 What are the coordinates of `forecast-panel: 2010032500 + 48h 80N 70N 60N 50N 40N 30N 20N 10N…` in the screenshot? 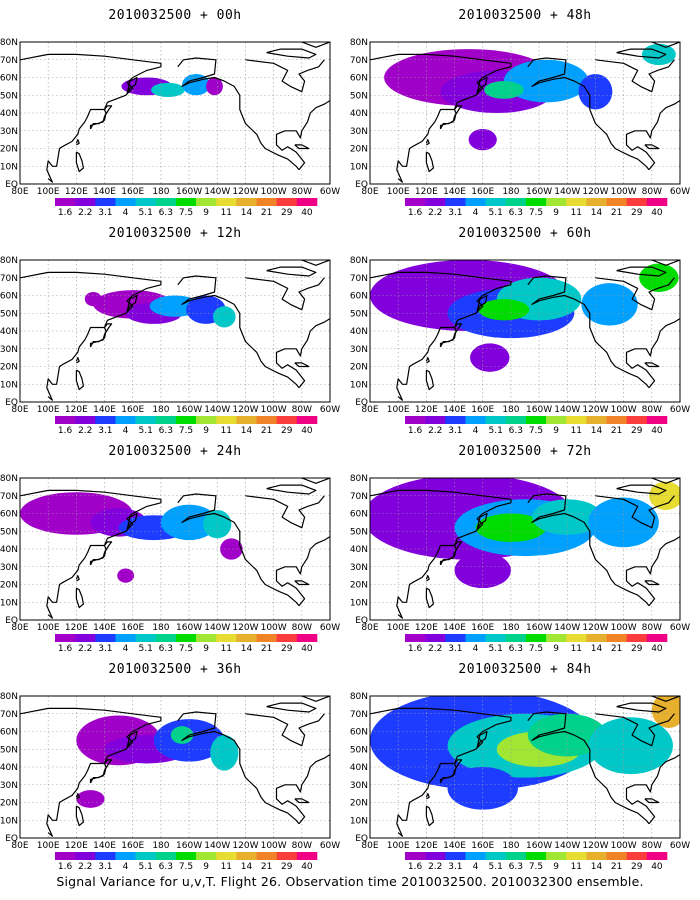 It's located at (525, 109).